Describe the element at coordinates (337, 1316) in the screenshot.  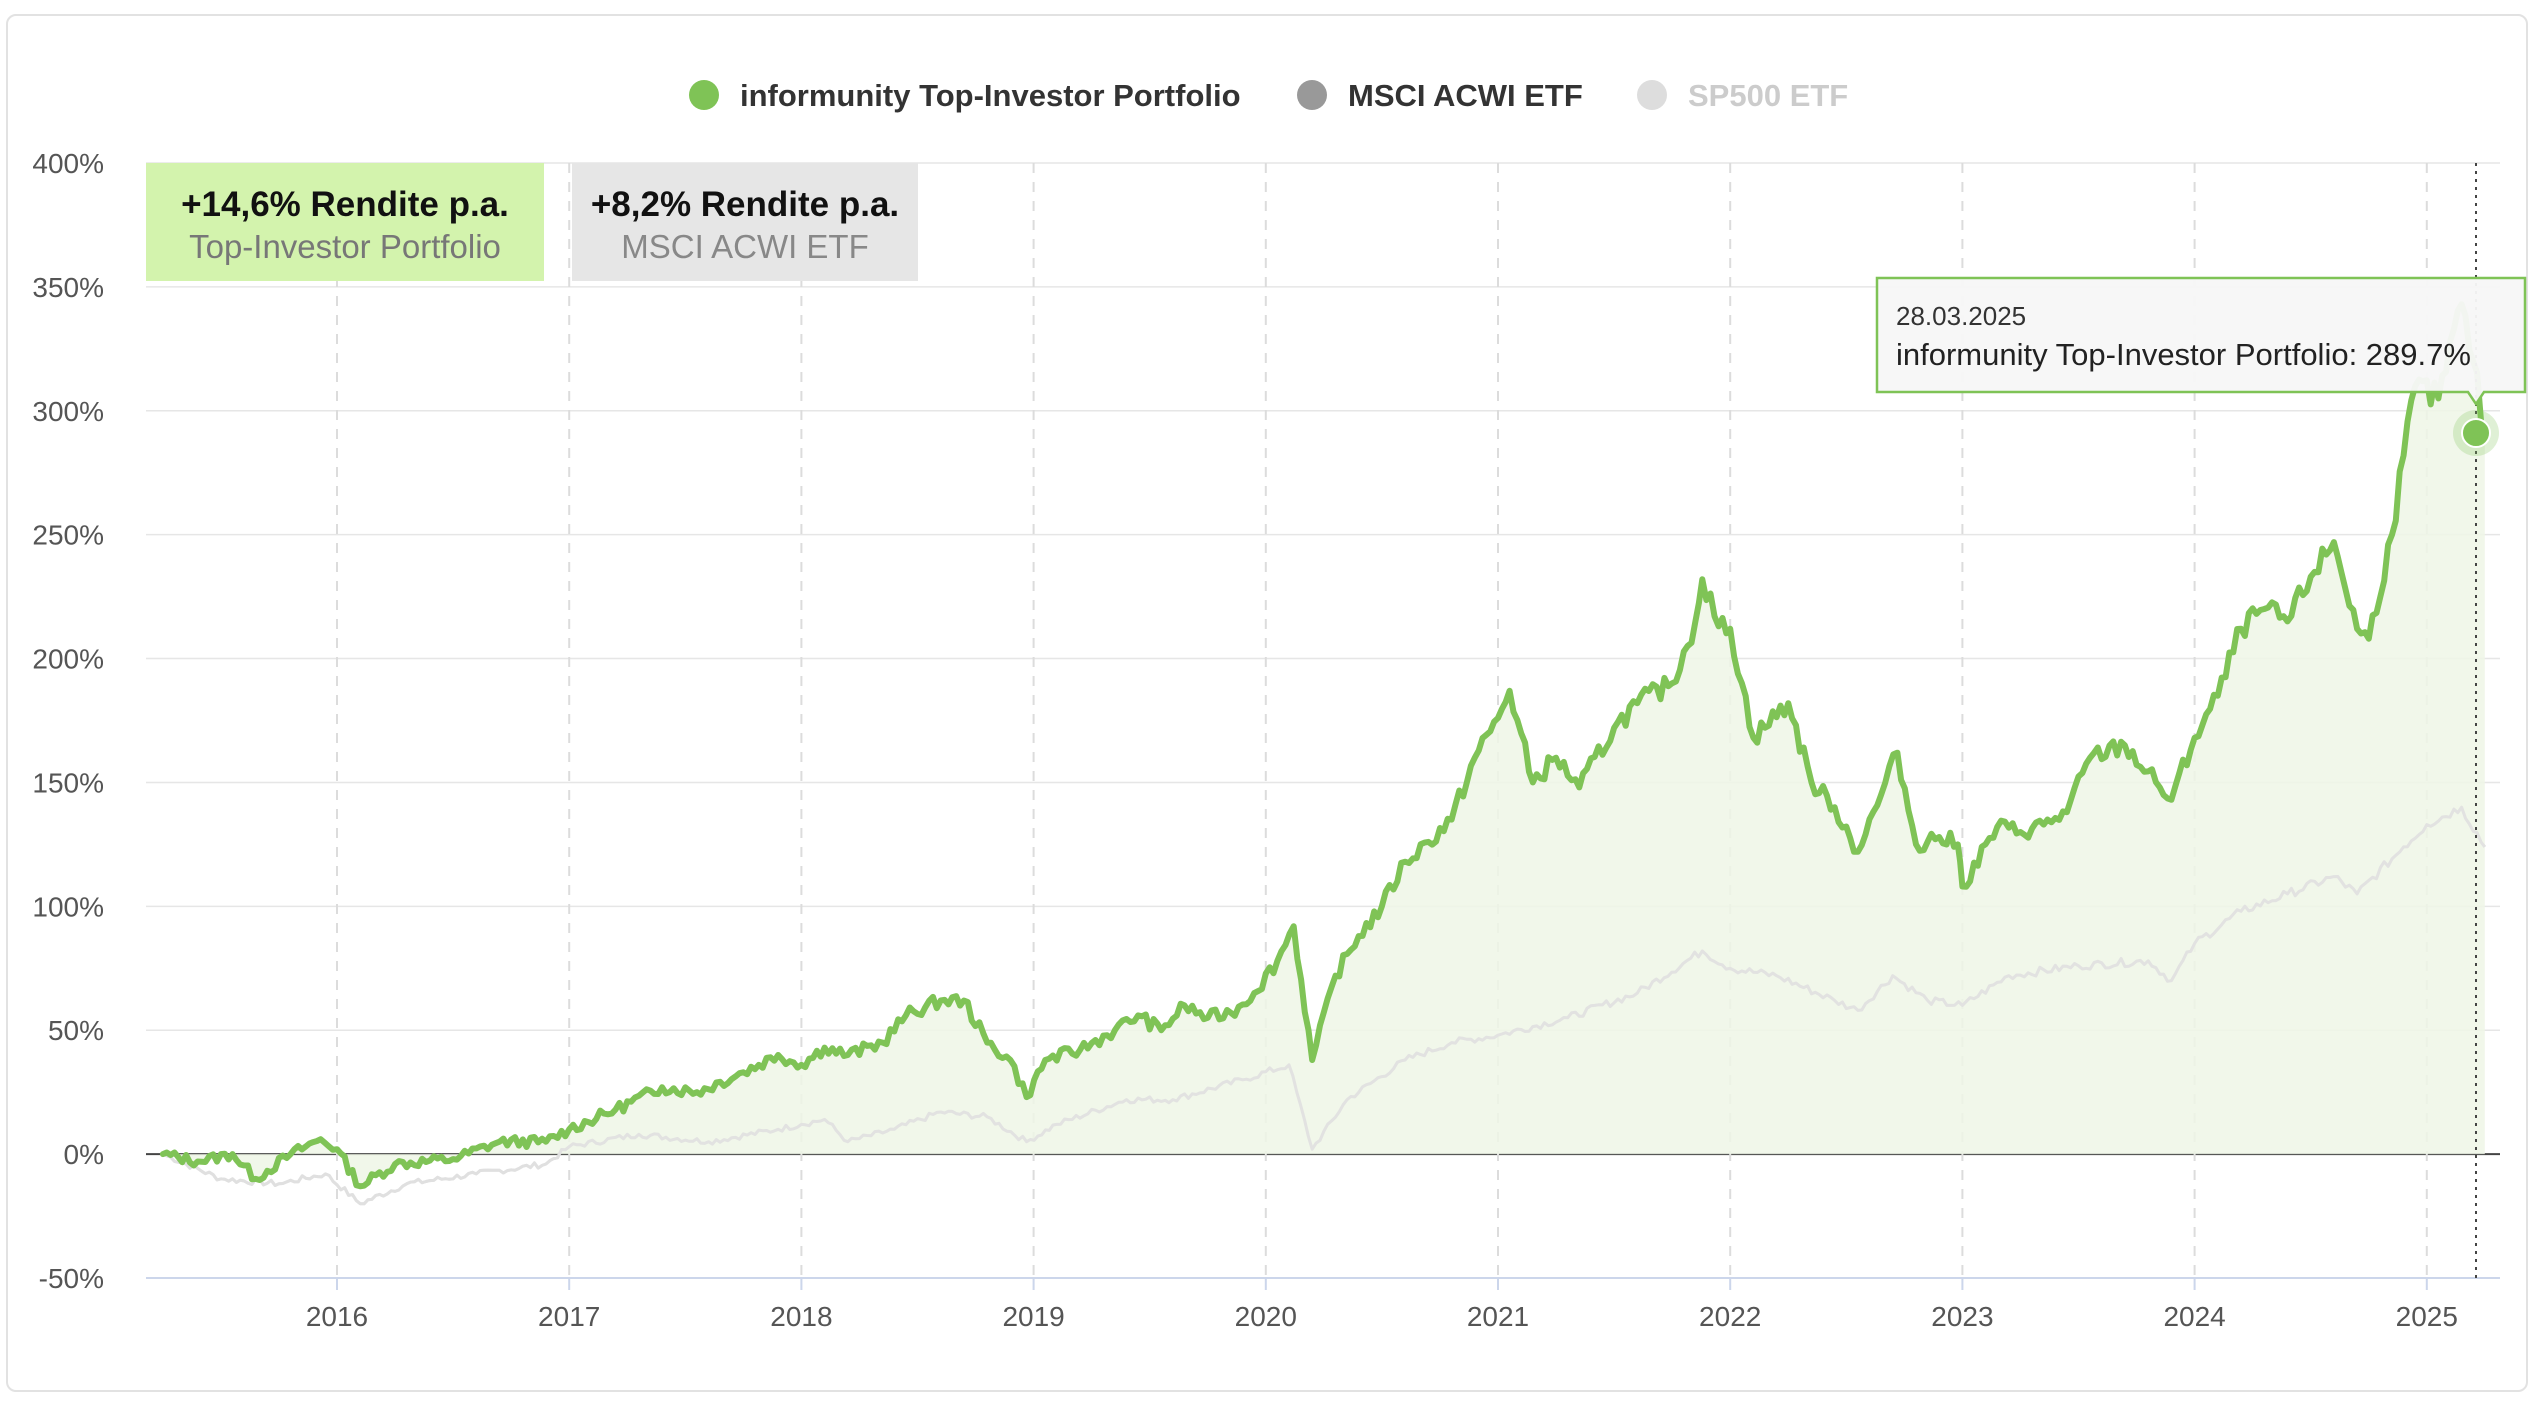
I see `x-tick-label: 2016` at that location.